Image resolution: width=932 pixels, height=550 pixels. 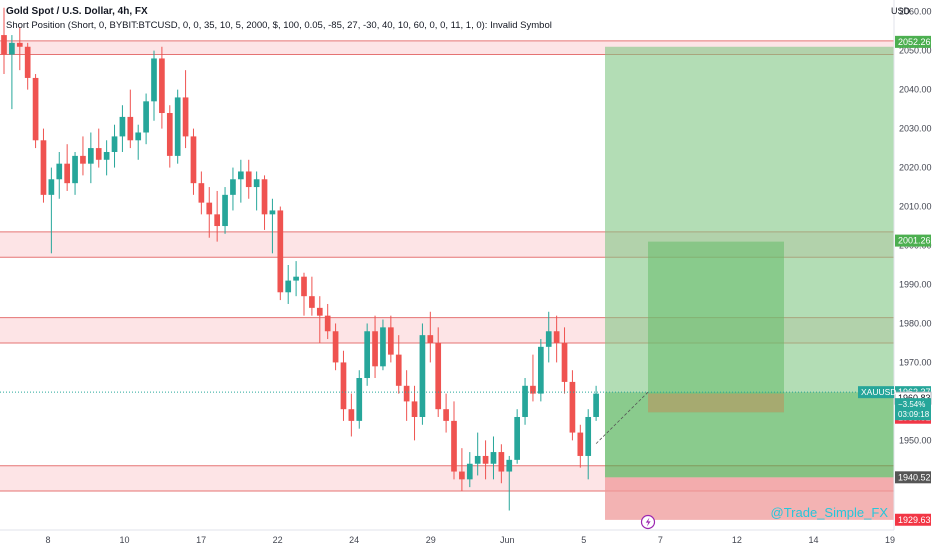 What do you see at coordinates (749, 498) in the screenshot?
I see `long-position-stop-zone` at bounding box center [749, 498].